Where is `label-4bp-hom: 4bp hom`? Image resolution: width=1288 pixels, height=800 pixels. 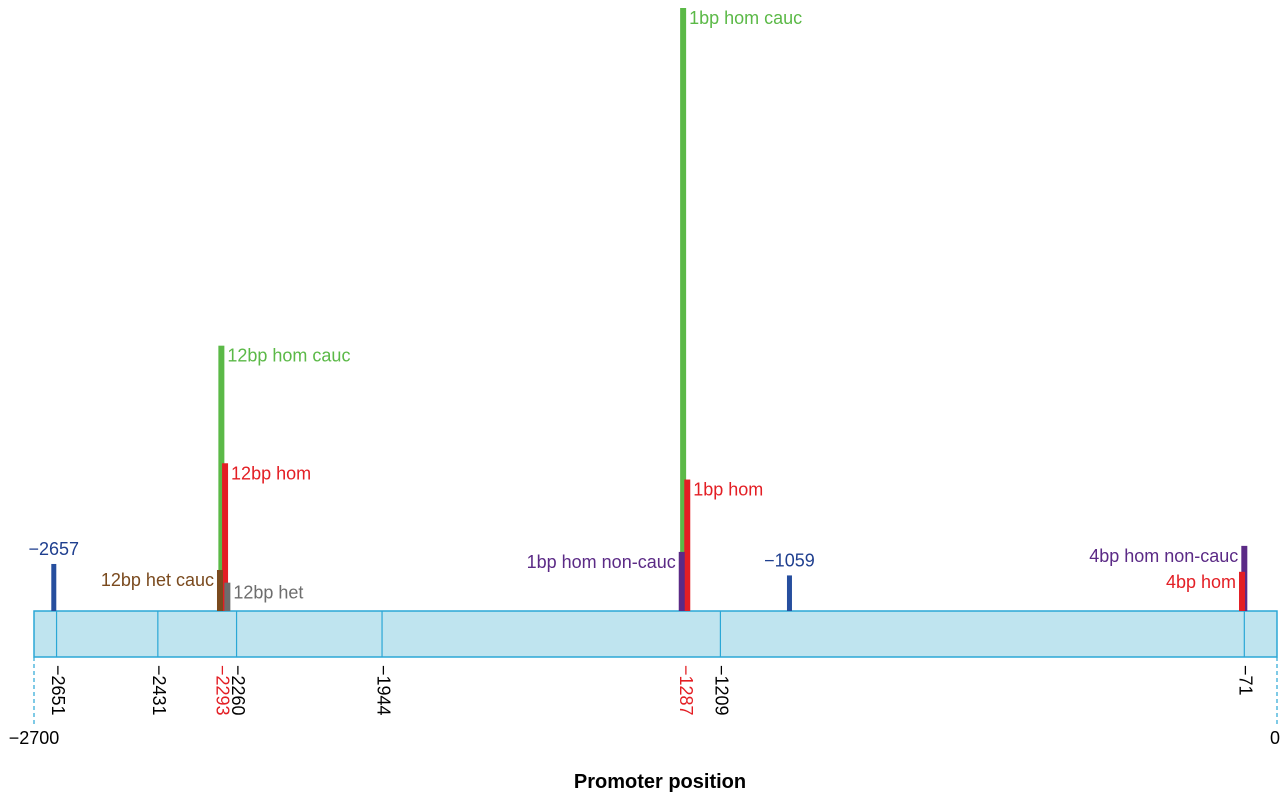
label-4bp-hom: 4bp hom is located at coordinates (1201, 582).